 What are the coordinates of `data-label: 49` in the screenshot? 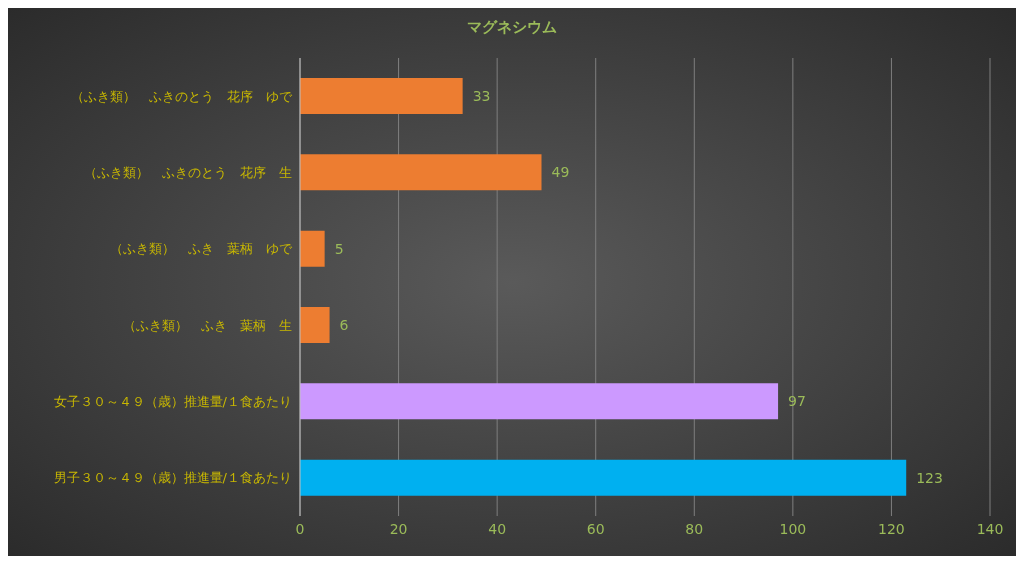 It's located at (560, 172).